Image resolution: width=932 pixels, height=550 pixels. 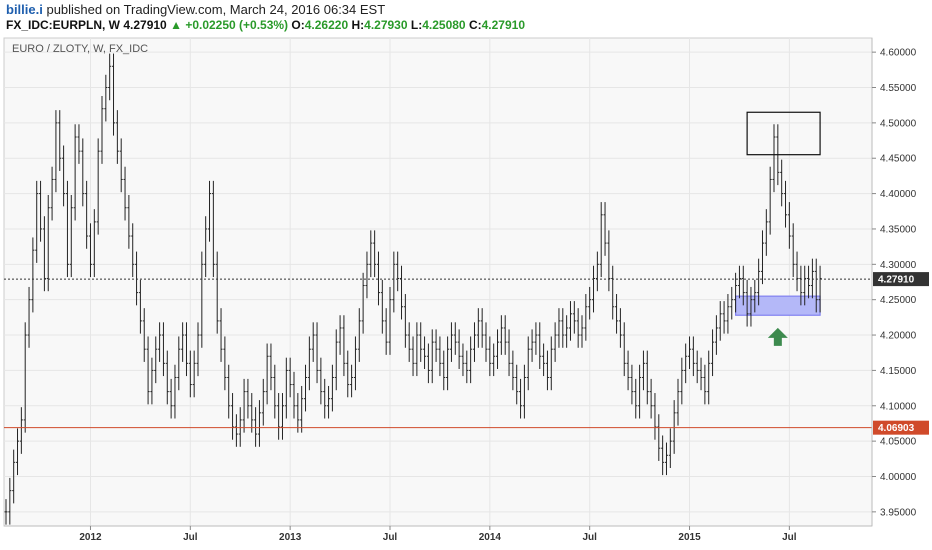 I want to click on open-value: 4.26220, so click(x=326, y=25).